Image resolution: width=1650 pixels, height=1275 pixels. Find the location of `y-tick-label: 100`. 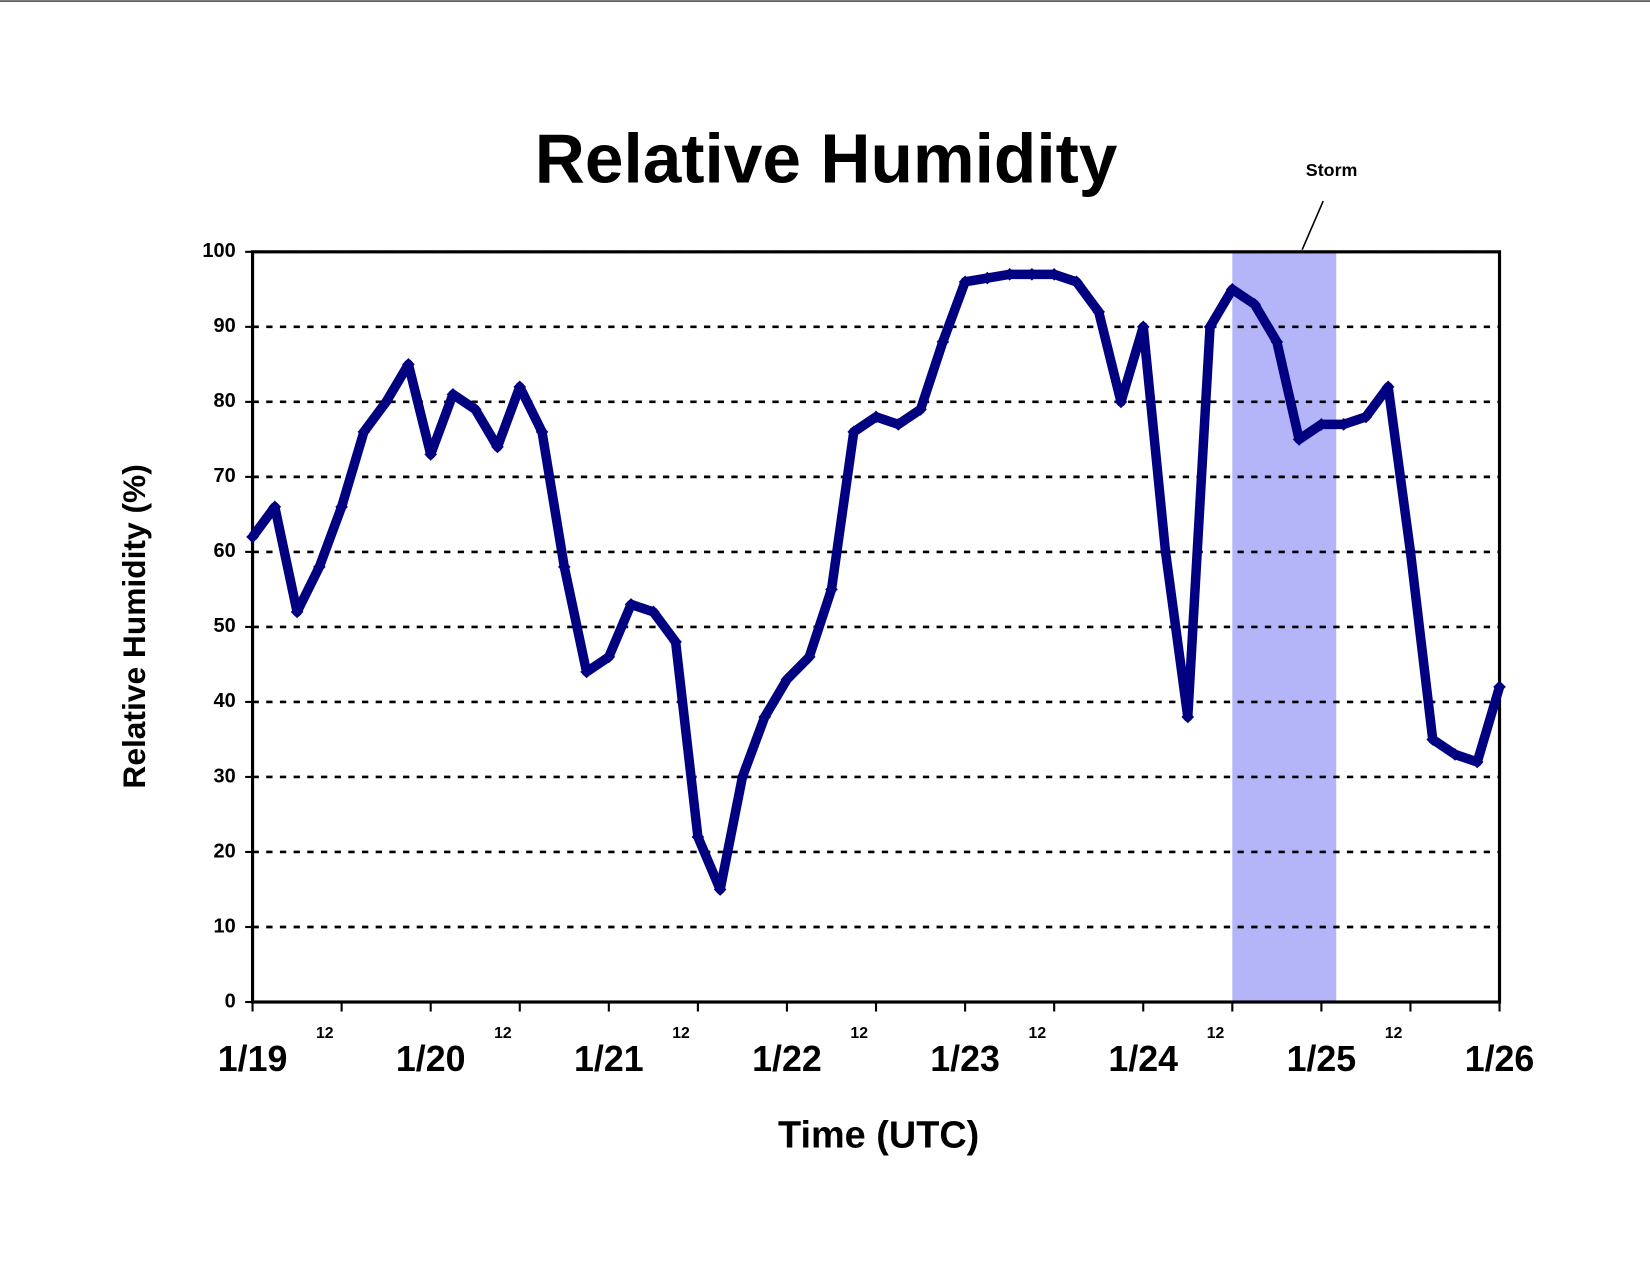

y-tick-label: 100 is located at coordinates (218, 251).